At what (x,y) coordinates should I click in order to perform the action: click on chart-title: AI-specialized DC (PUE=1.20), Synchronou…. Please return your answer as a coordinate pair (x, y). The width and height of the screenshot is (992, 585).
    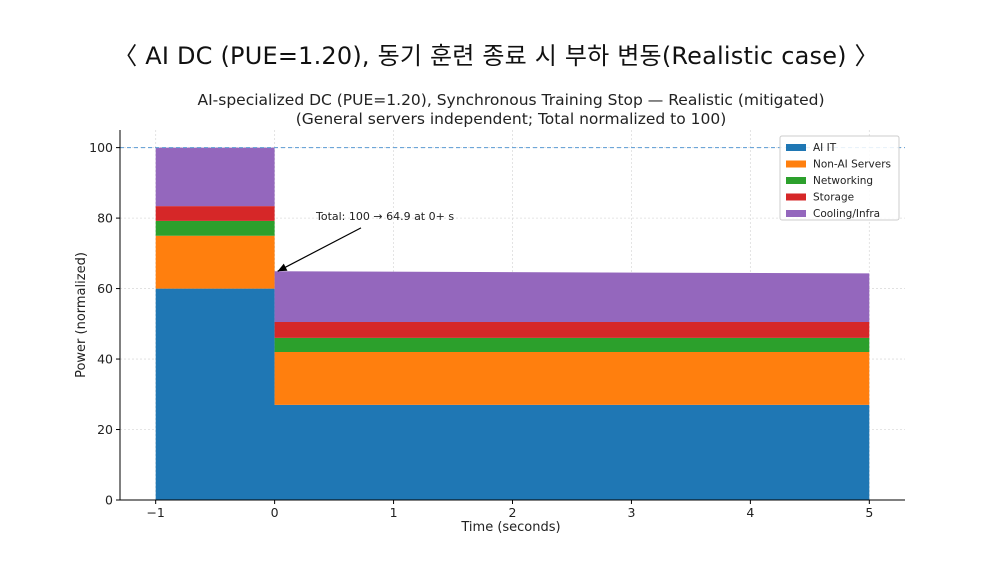
    Looking at the image, I should click on (510, 100).